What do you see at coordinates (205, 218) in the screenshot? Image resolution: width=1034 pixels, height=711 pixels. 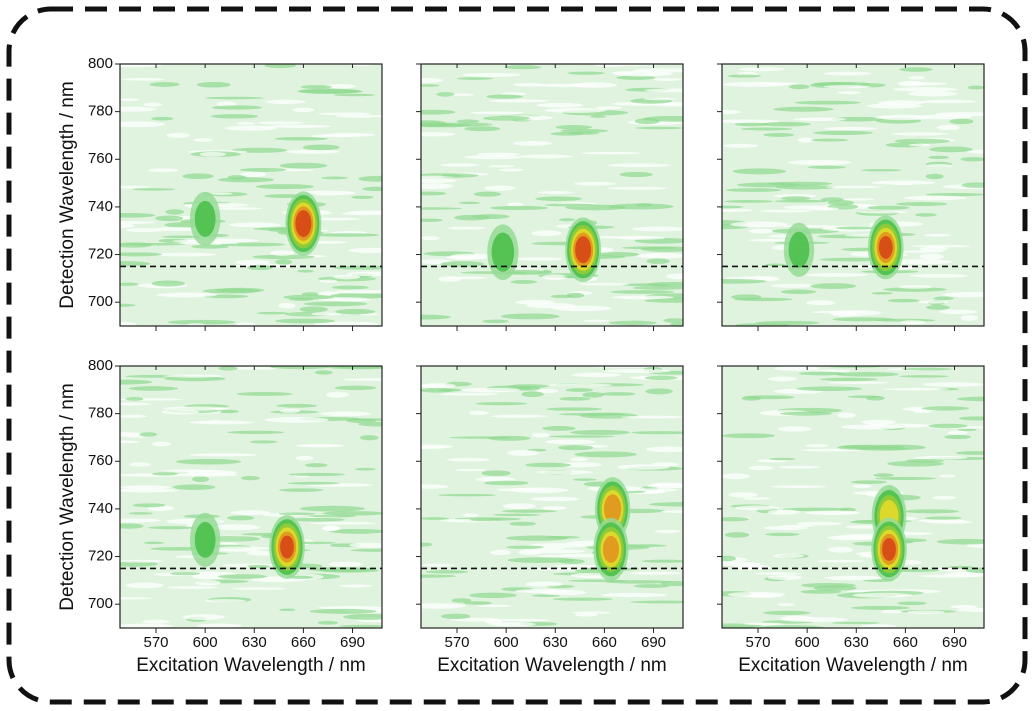 I see `peak` at bounding box center [205, 218].